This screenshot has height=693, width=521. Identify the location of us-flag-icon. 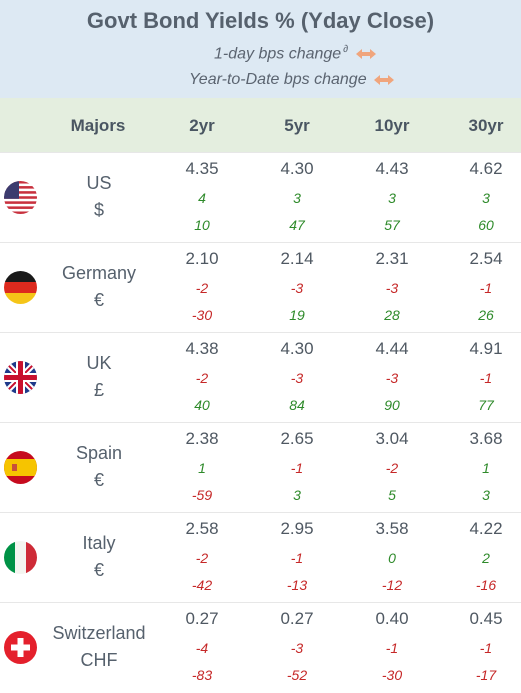
(20, 197).